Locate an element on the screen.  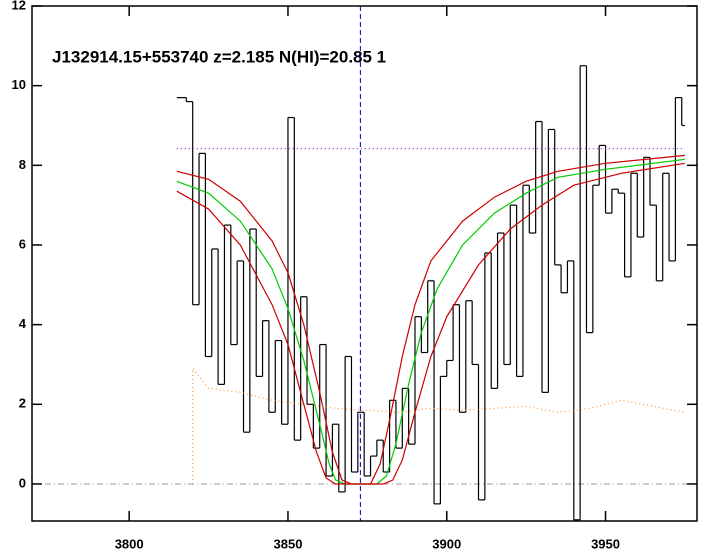
chart-title: J132914.15+553740 z=2.185 N(HI)=20.85 1 is located at coordinates (219, 56).